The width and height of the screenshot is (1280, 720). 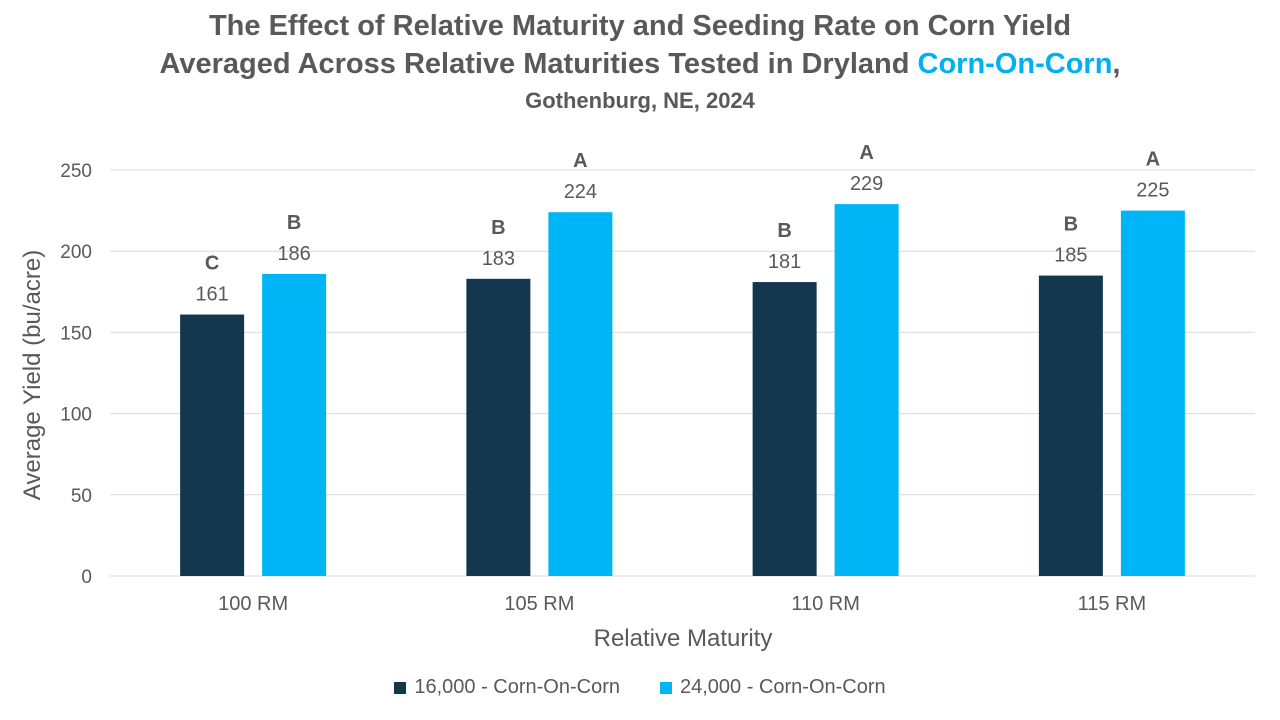 I want to click on y-tick-label: 250, so click(x=76, y=171).